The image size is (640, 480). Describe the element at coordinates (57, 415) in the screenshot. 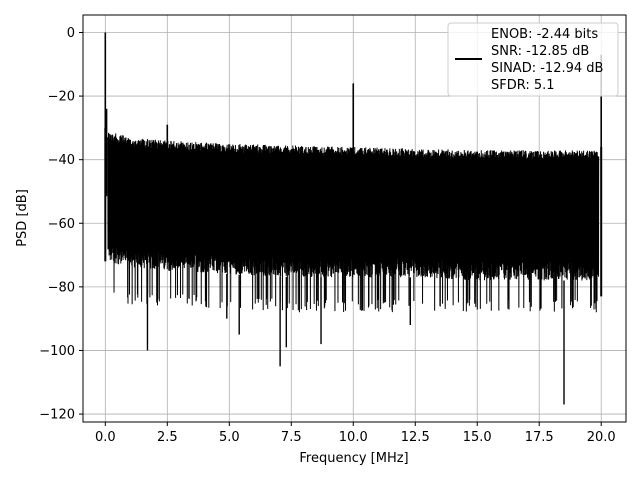

I see `y-tick-label: −120` at that location.